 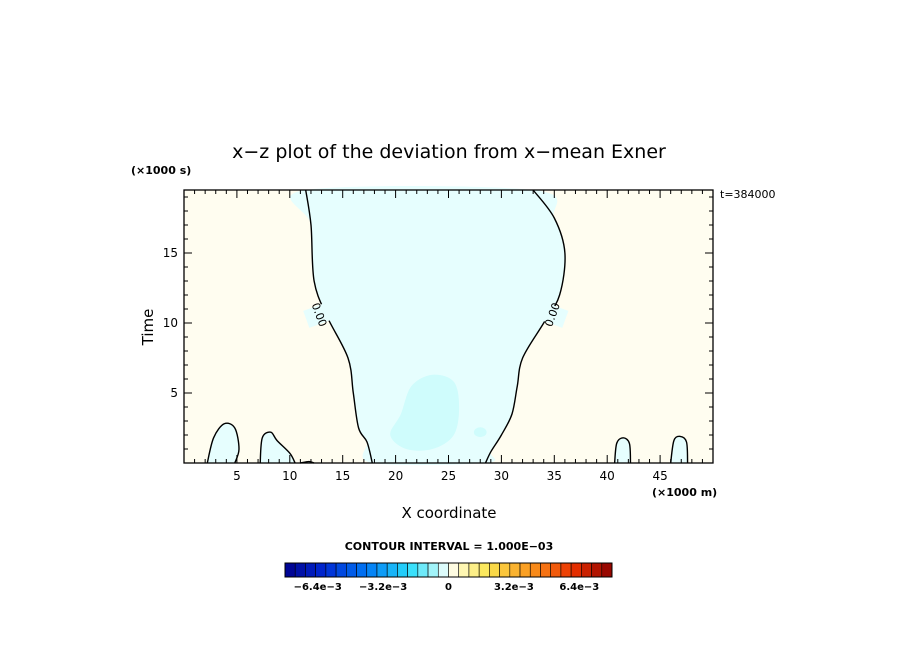 What do you see at coordinates (237, 476) in the screenshot?
I see `x-tick-label: 5` at bounding box center [237, 476].